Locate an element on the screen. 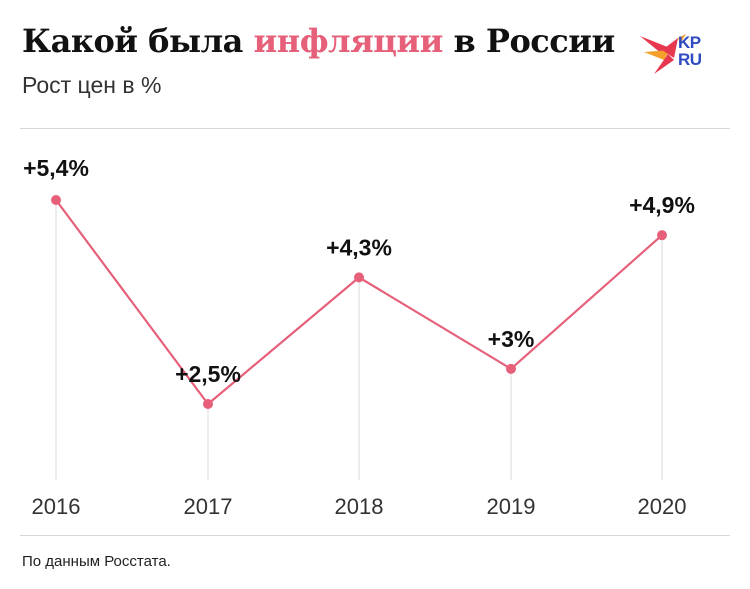  data-point-2020 is located at coordinates (662, 235).